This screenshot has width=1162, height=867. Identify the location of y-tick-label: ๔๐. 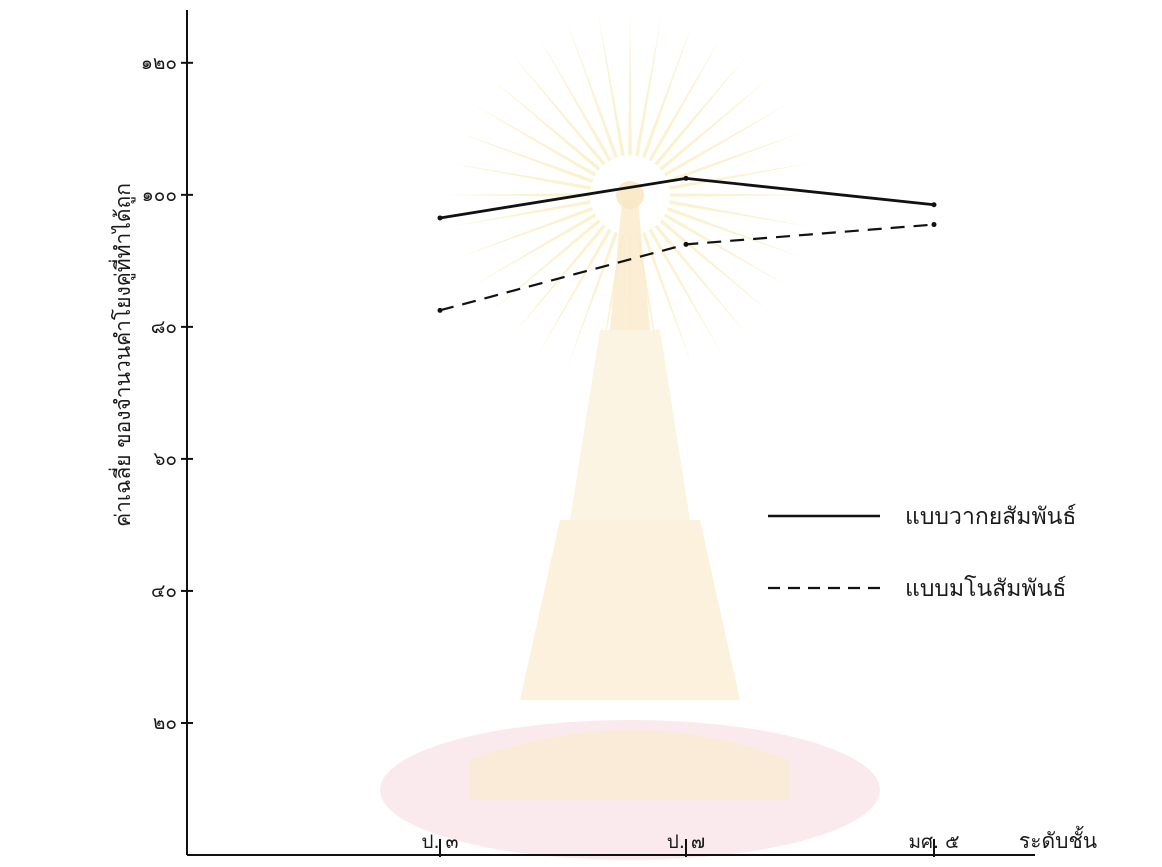
(164, 591).